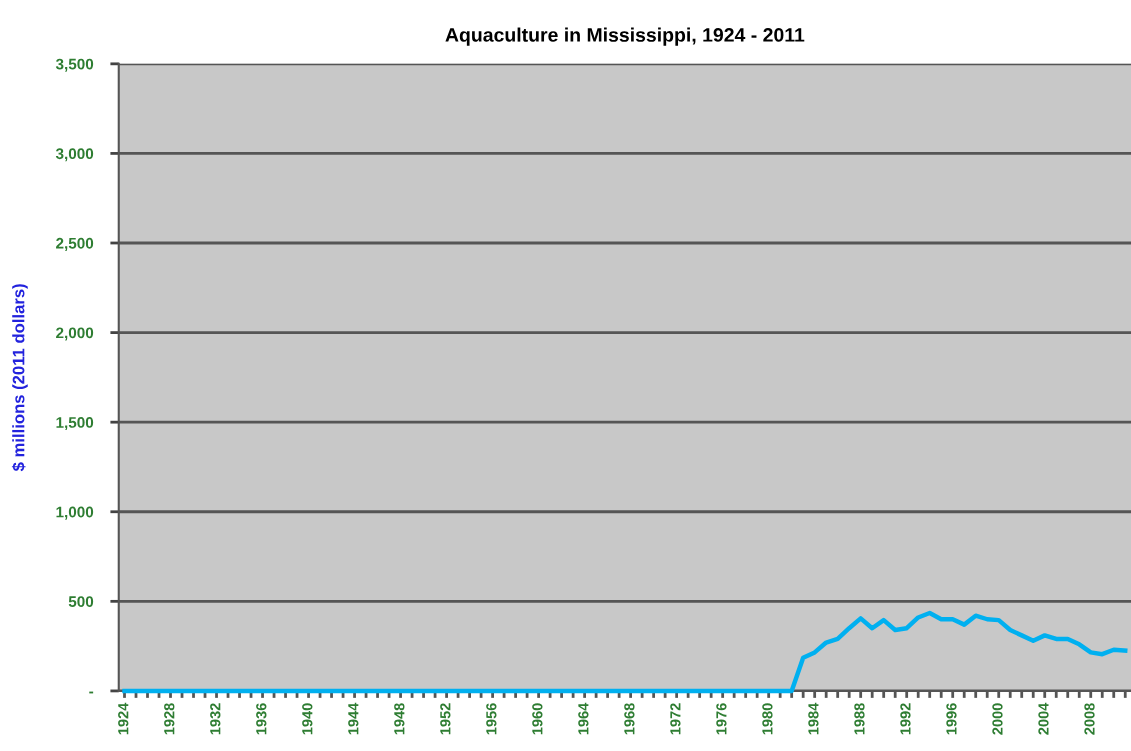 The height and width of the screenshot is (751, 1131). Describe the element at coordinates (675, 719) in the screenshot. I see `x-tick-label: 1972` at that location.